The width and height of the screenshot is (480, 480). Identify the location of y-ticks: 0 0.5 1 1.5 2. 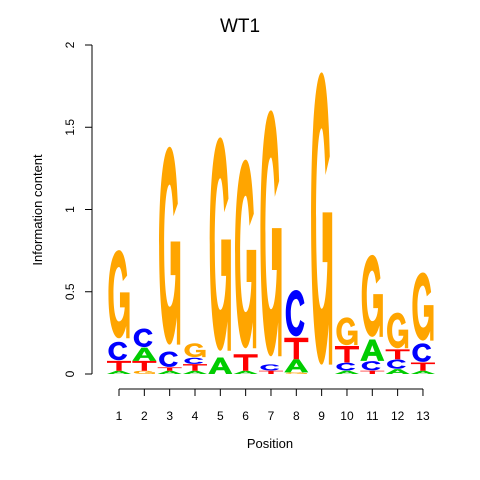
(77, 209).